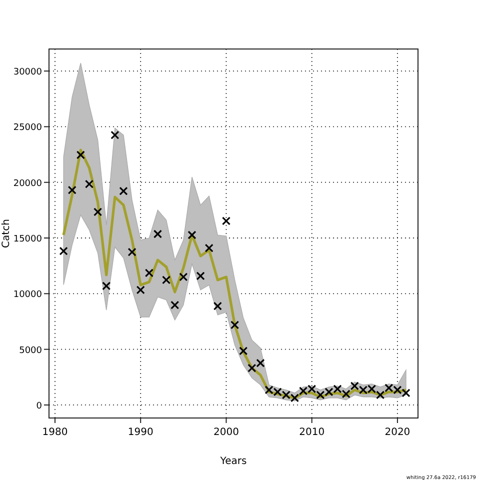 This screenshot has width=480, height=480. Describe the element at coordinates (27, 183) in the screenshot. I see `y-tick-label: 20000` at that location.